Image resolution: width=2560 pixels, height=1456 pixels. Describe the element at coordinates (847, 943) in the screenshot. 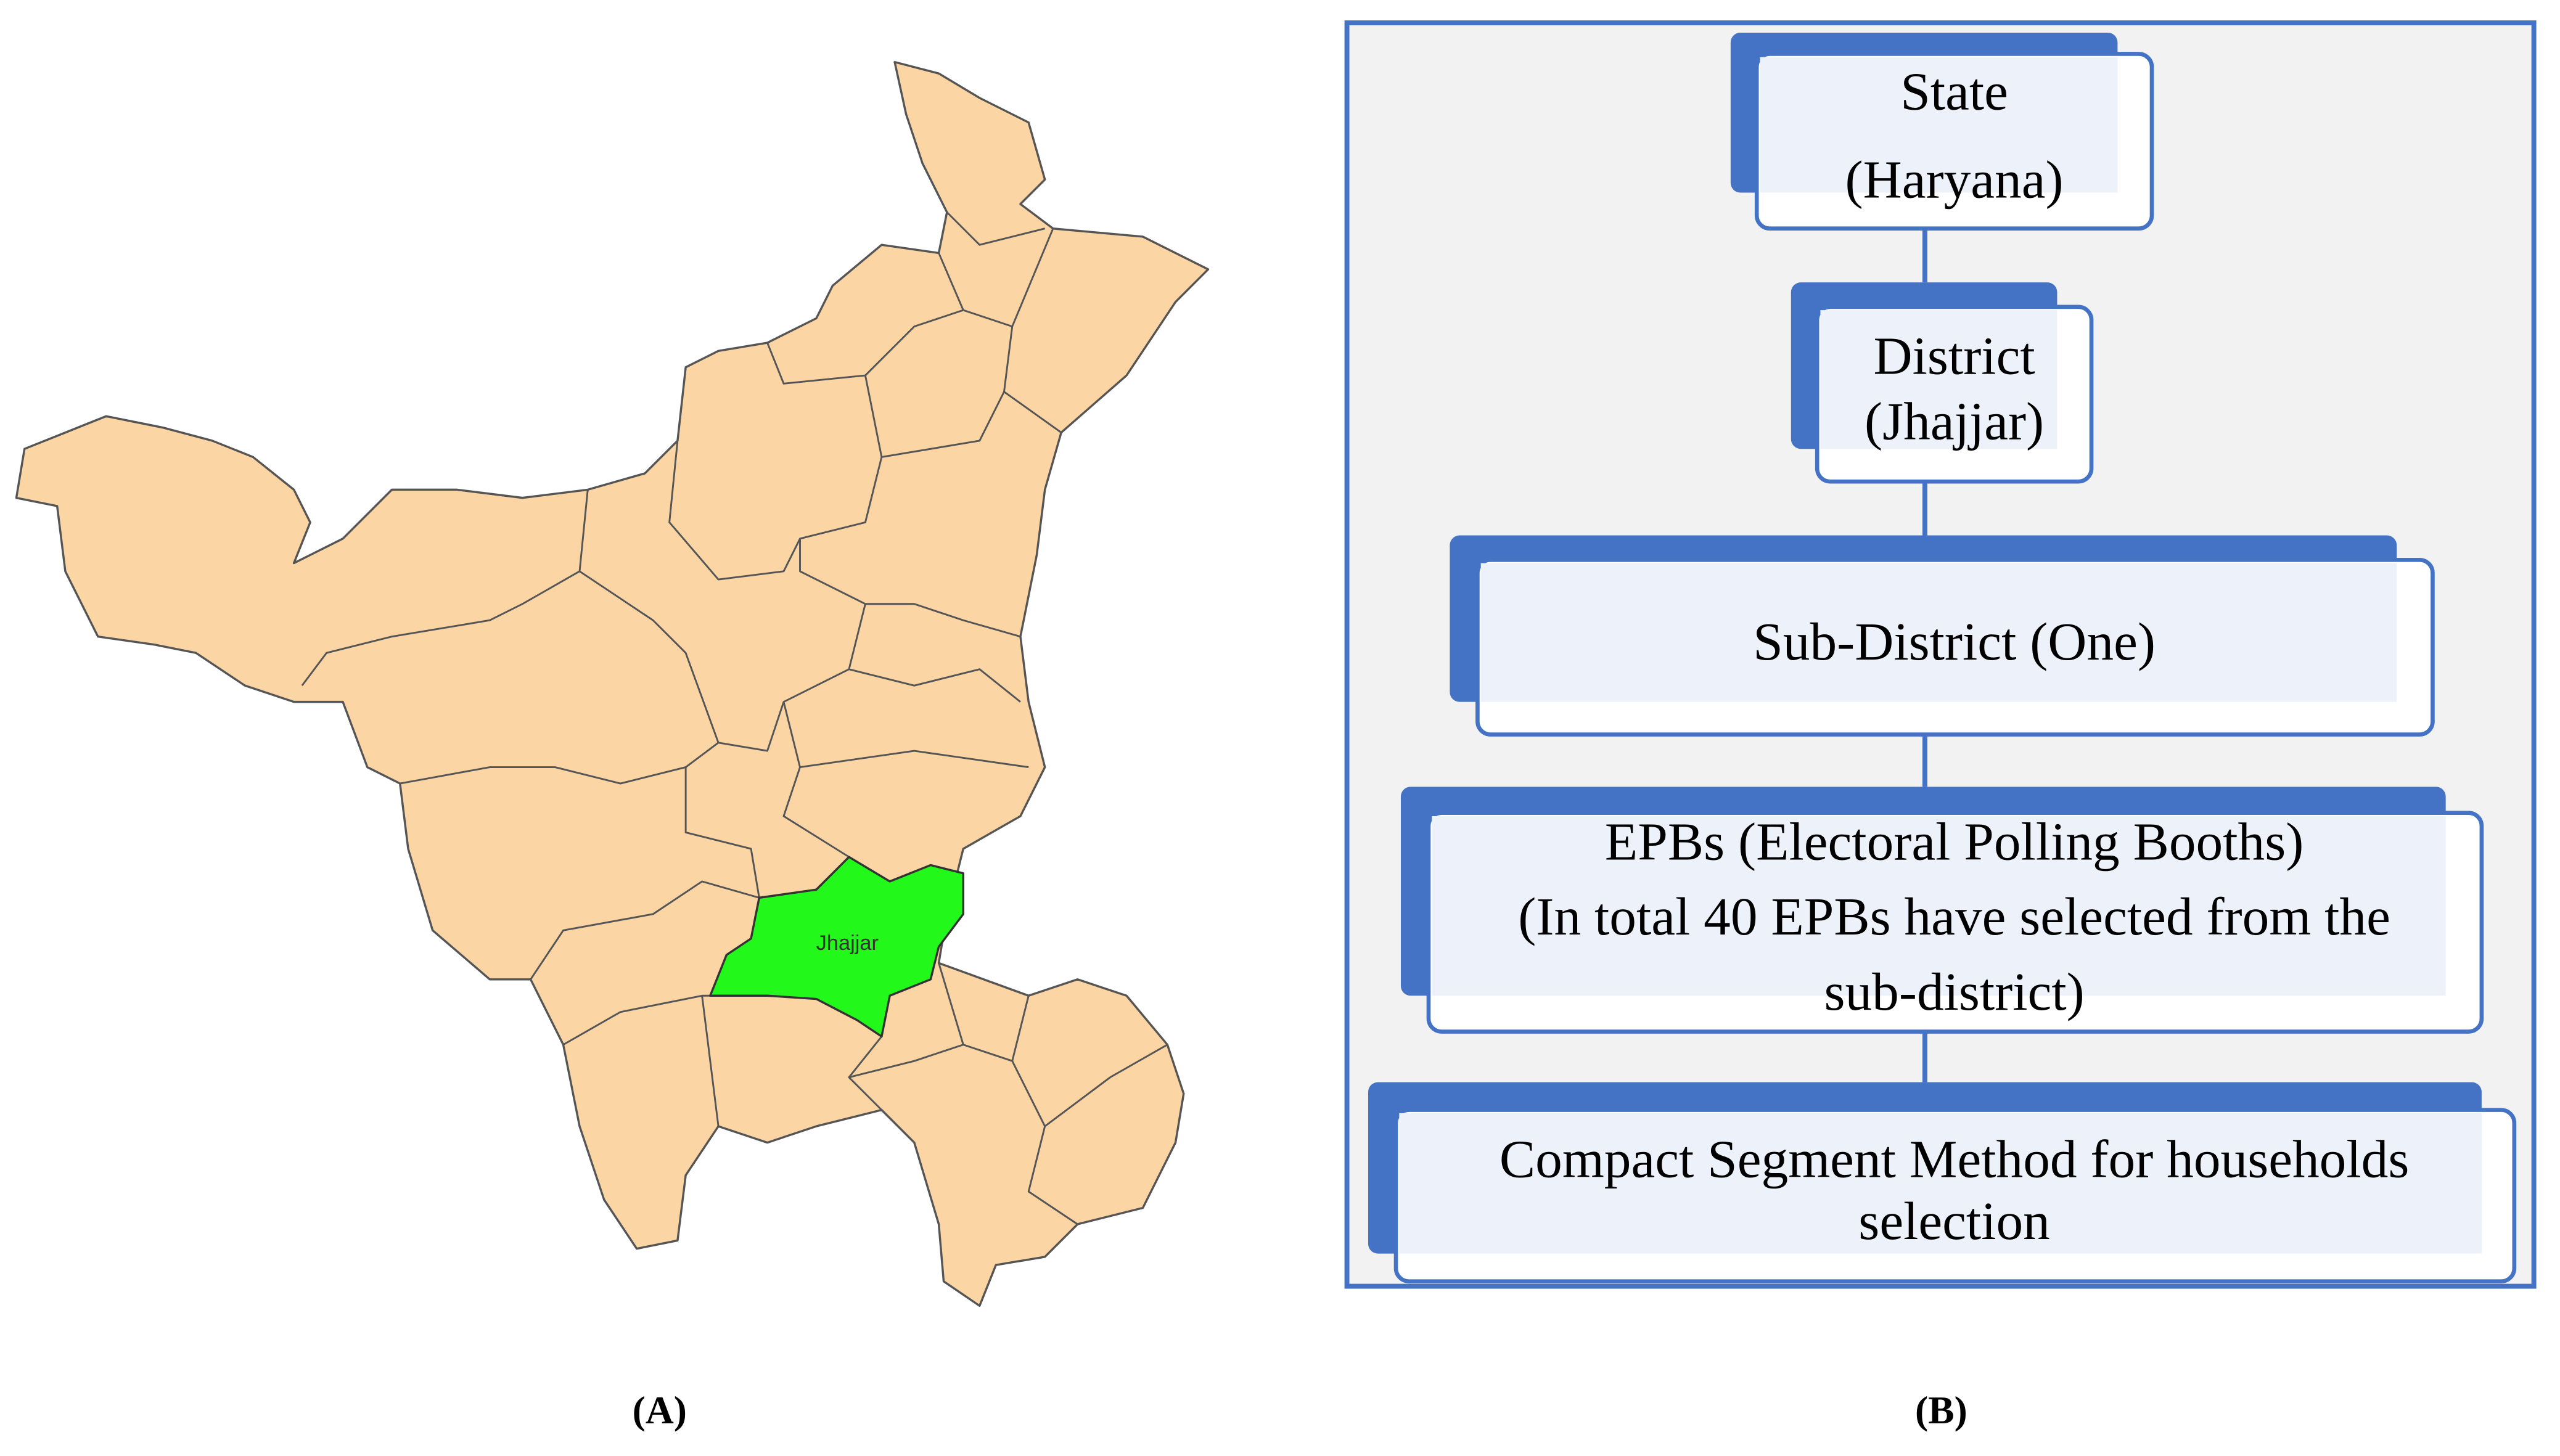

I see `district-label: Jhajjar` at that location.